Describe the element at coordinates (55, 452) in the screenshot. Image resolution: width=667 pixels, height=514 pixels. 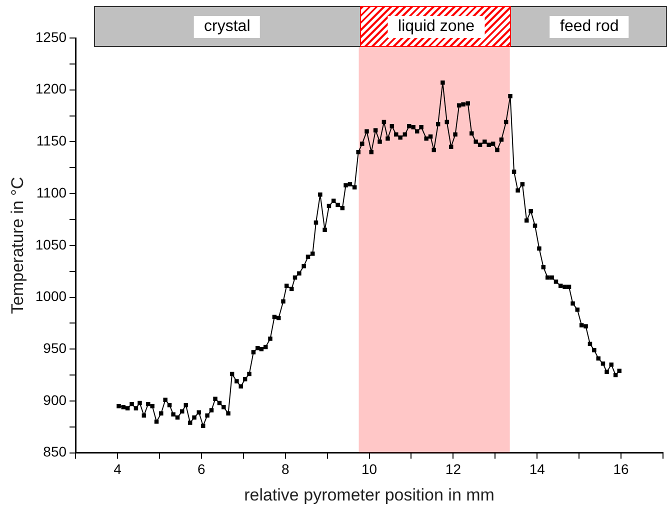
I see `y-tick-label: 850` at that location.